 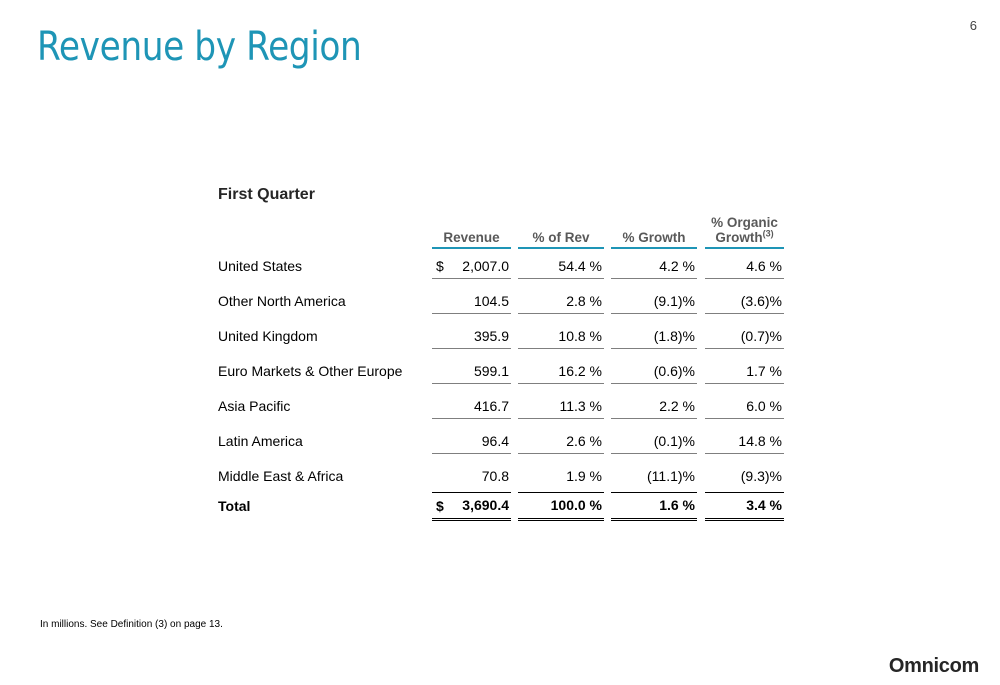 What do you see at coordinates (744, 371) in the screenshot?
I see `organic-cell: 1.7 %` at bounding box center [744, 371].